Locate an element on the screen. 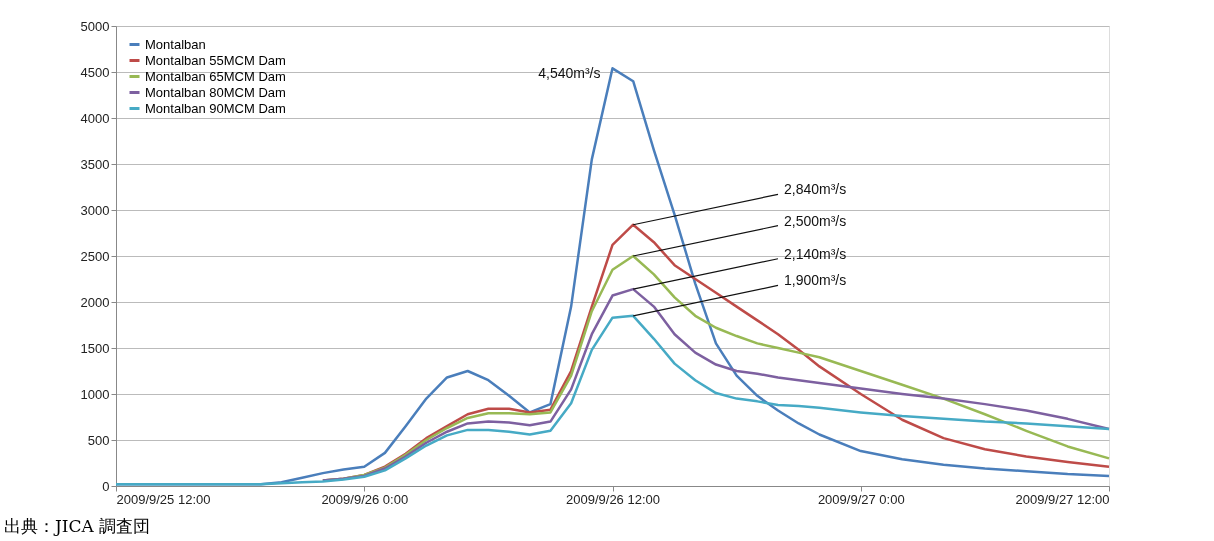 This screenshot has width=1214, height=541. annotation: 1,900m³/s is located at coordinates (815, 280).